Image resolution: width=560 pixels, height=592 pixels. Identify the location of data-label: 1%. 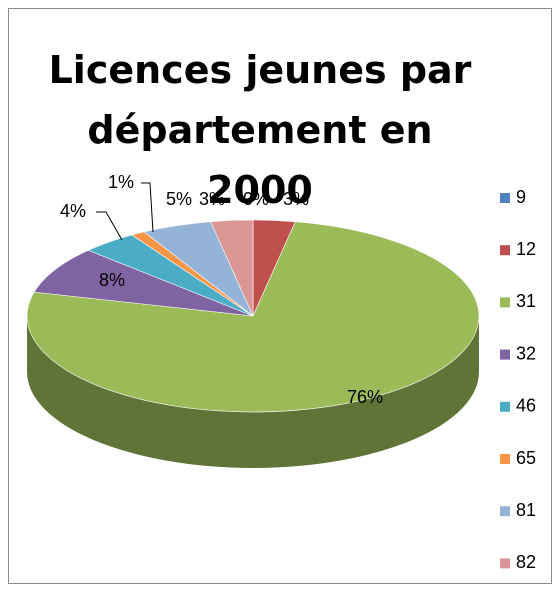
(121, 182).